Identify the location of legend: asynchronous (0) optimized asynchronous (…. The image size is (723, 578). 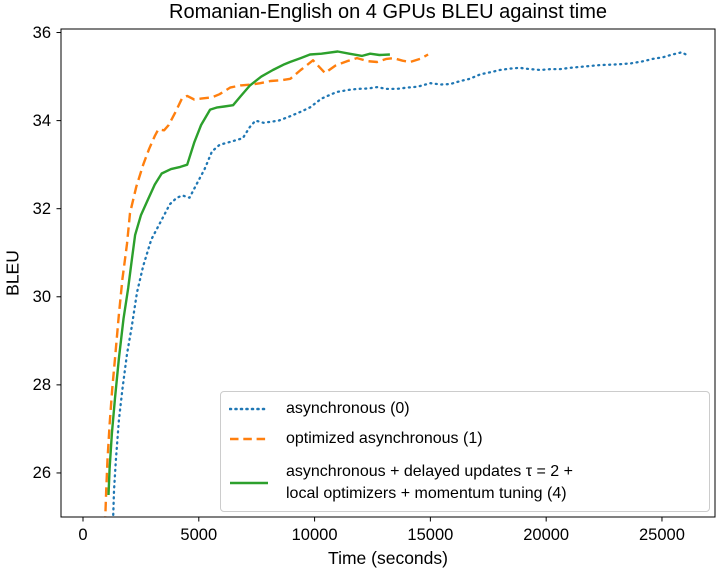
(465, 451).